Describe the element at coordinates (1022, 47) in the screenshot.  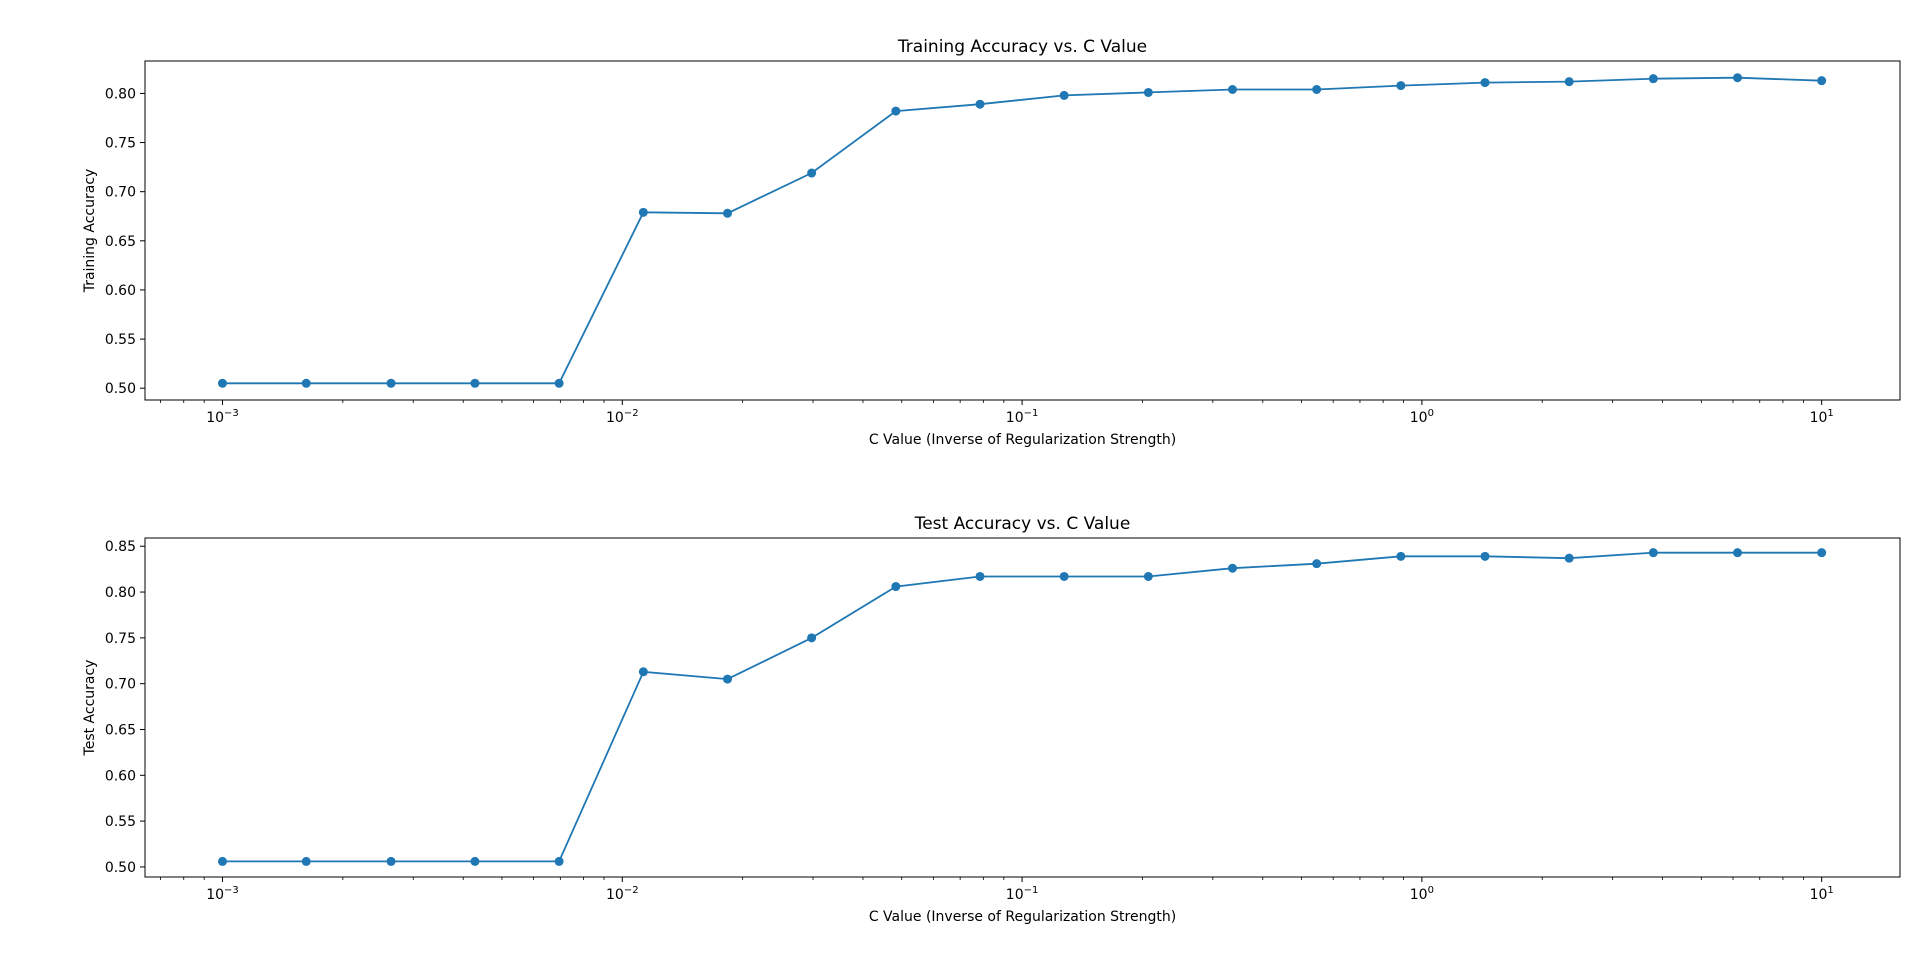
I see `chart-title: Training Accuracy vs. C Value` at that location.